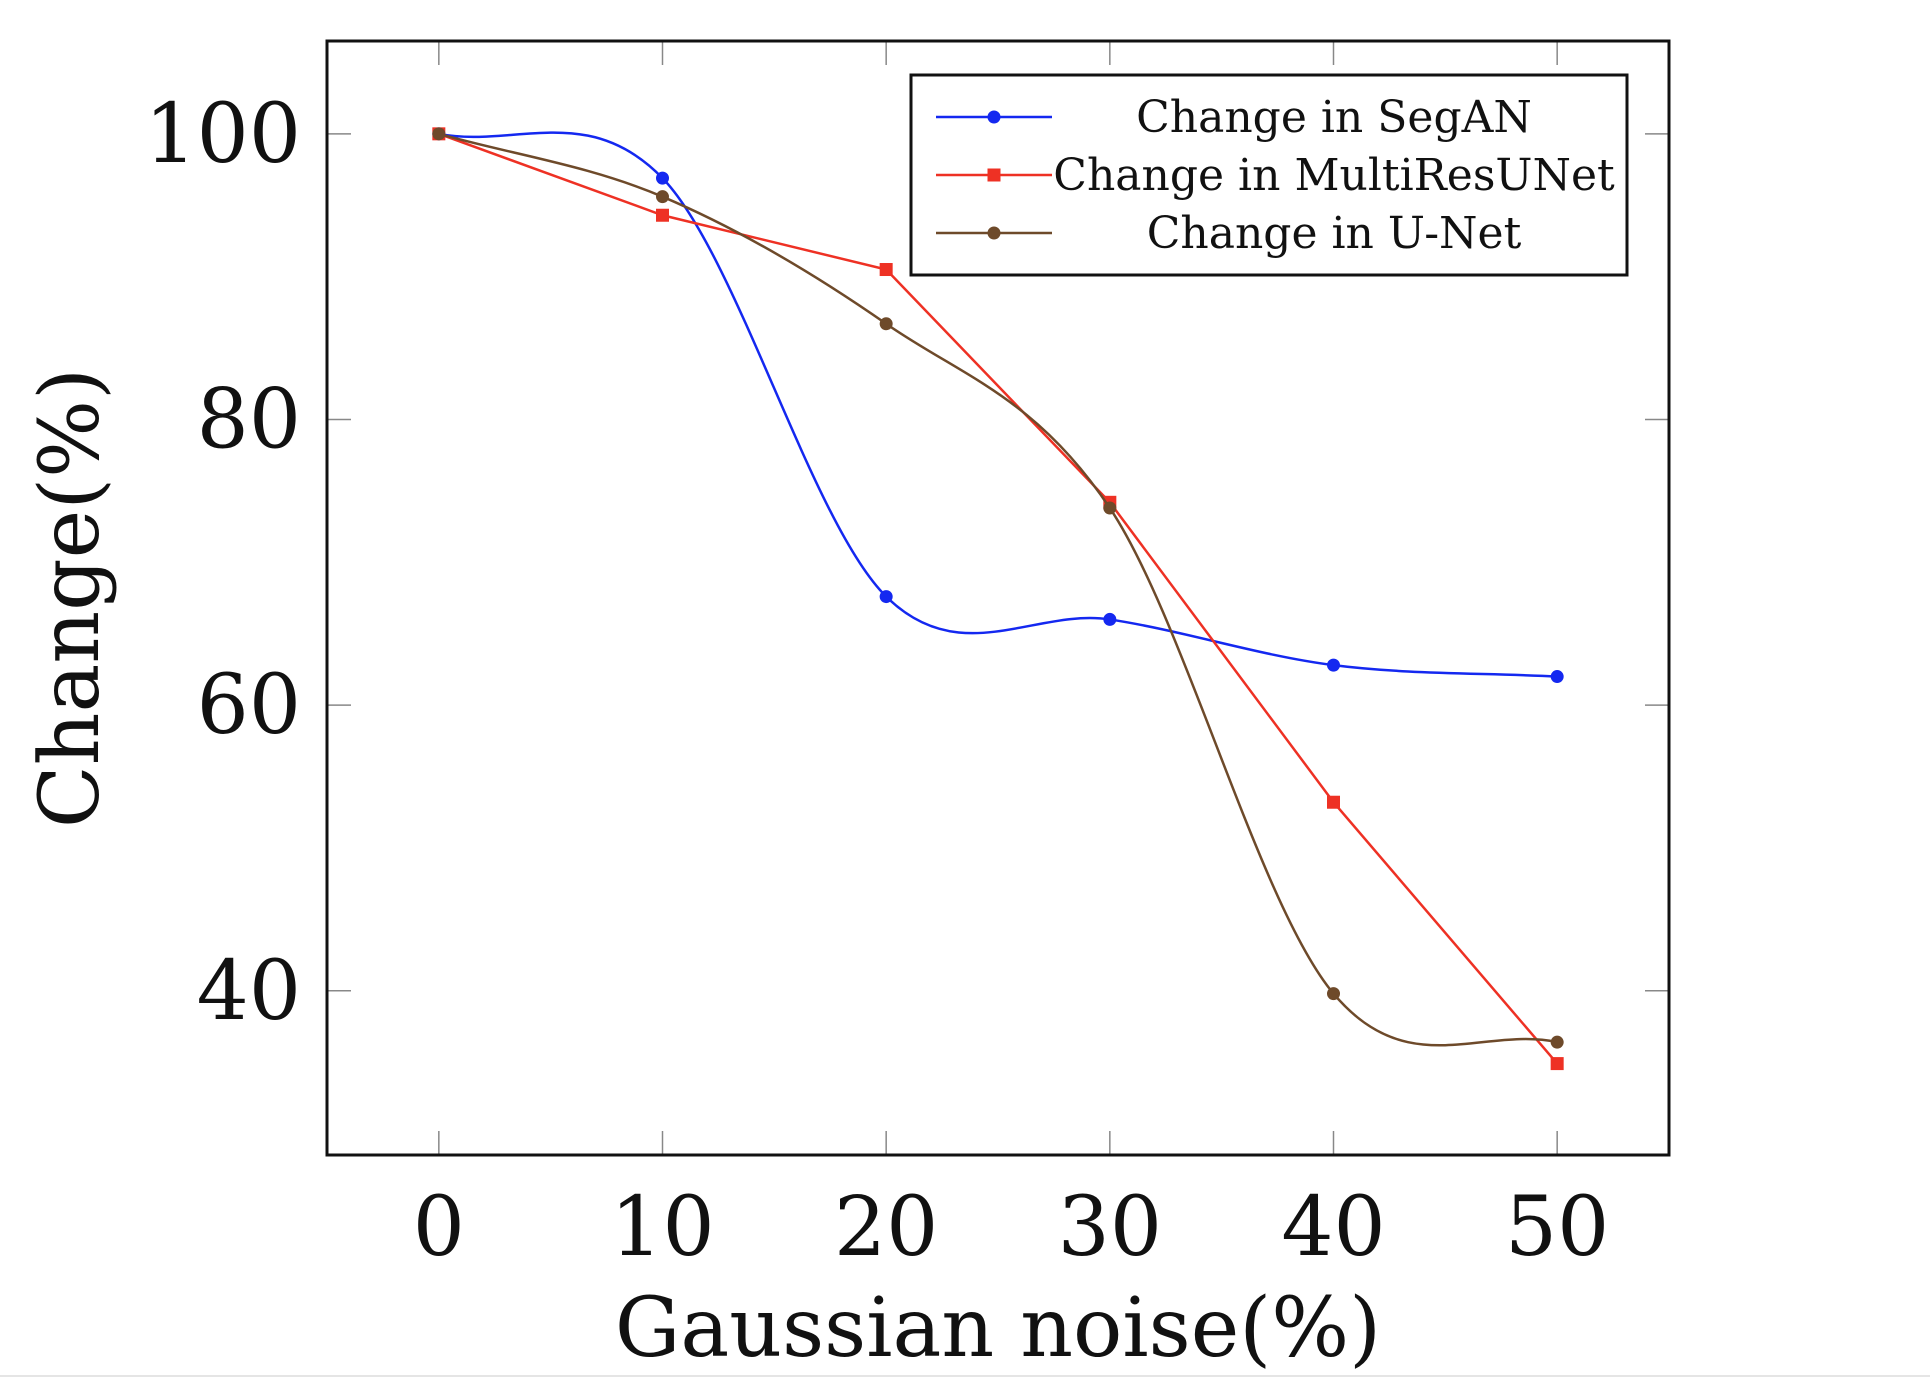 Image resolution: width=1930 pixels, height=1380 pixels. I want to click on x-tick-label: 30, so click(1110, 1227).